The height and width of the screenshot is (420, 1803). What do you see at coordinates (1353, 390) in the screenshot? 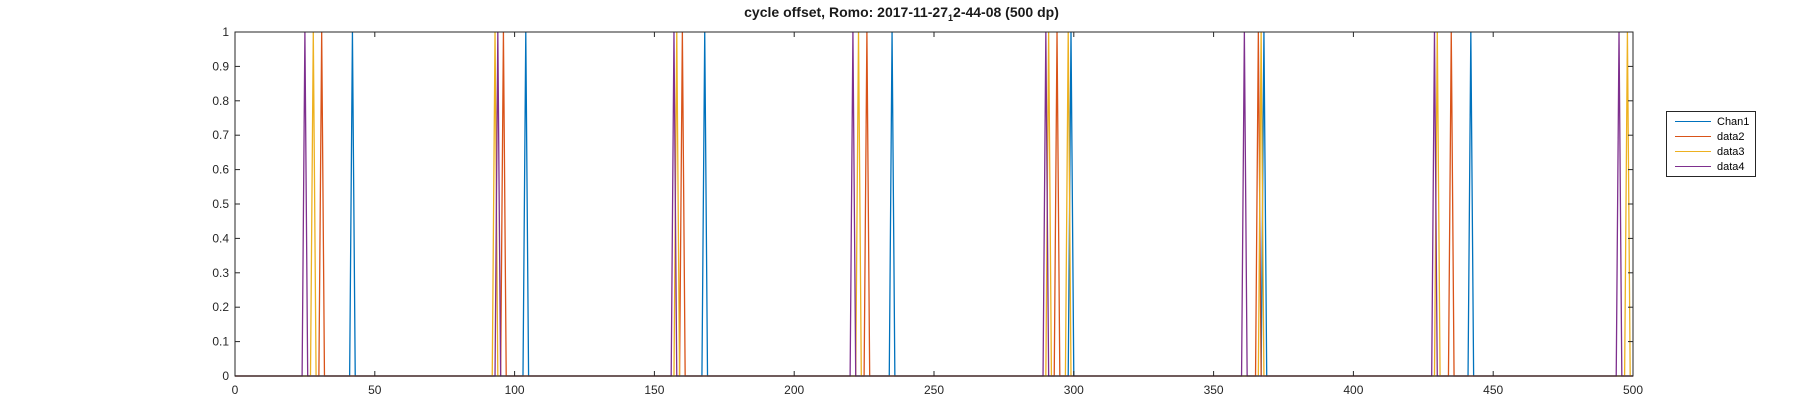
I see `x-tick-label: 400` at bounding box center [1353, 390].